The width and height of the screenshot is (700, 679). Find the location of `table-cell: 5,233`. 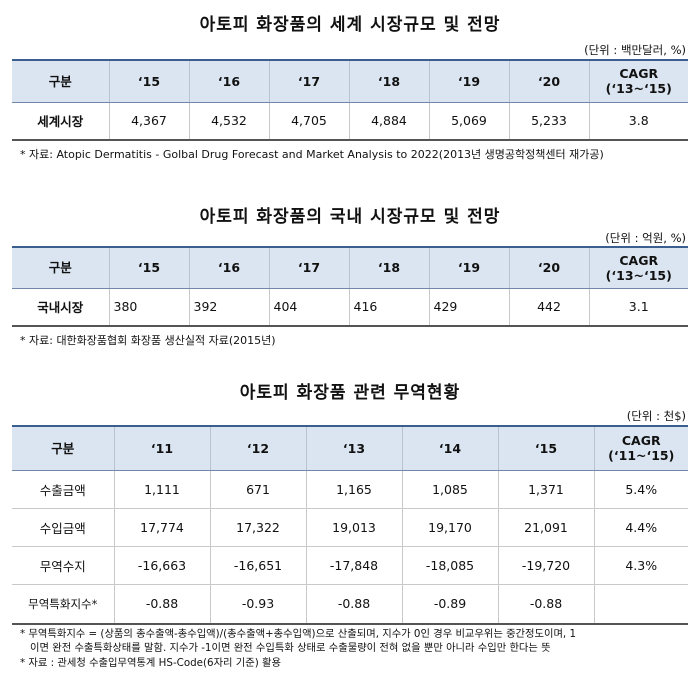

table-cell: 5,233 is located at coordinates (549, 121).